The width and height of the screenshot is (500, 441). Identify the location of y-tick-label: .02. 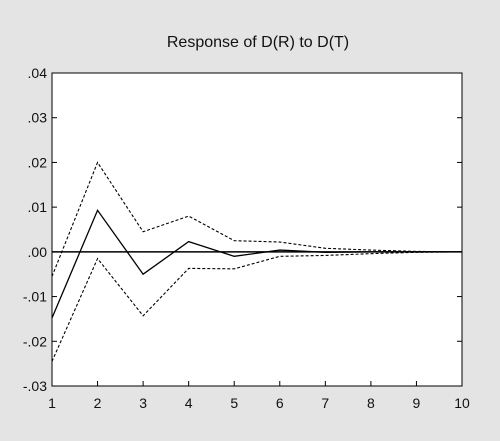
(38, 162).